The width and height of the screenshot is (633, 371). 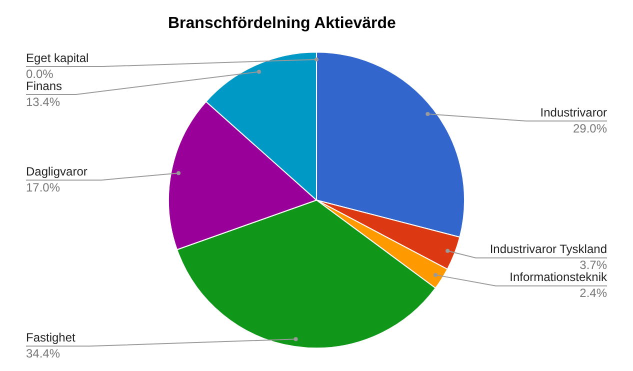 I want to click on slice-label: Industrivaror Tyskland, so click(x=548, y=249).